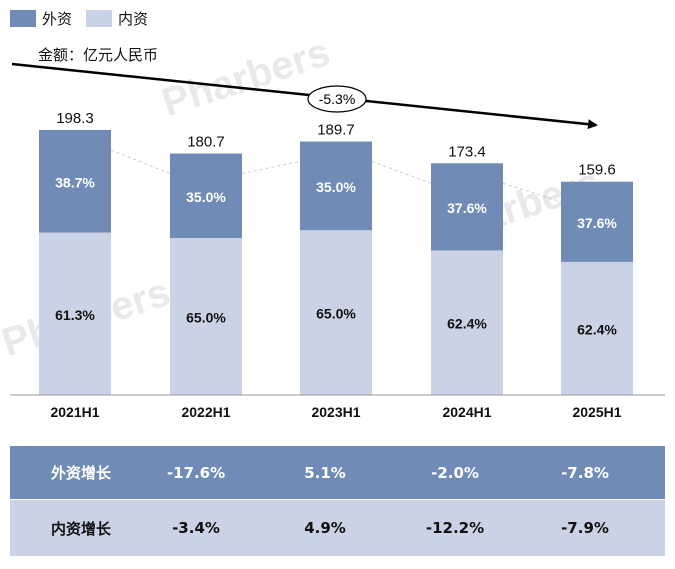 This screenshot has height=569, width=675. Describe the element at coordinates (335, 412) in the screenshot. I see `x-tick-label: 2023H1` at that location.